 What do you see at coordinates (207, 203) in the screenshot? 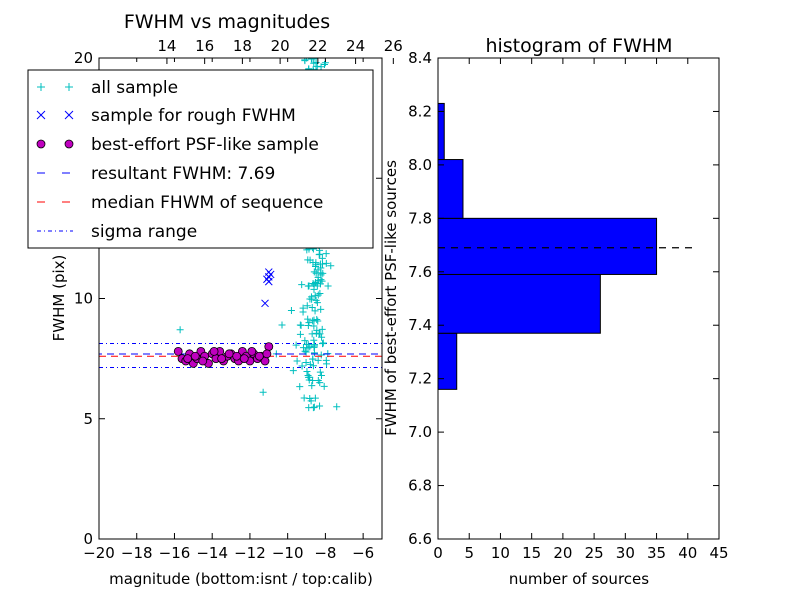
I see `legend-label-median-fwhm: median FHWM of sequence` at bounding box center [207, 203].